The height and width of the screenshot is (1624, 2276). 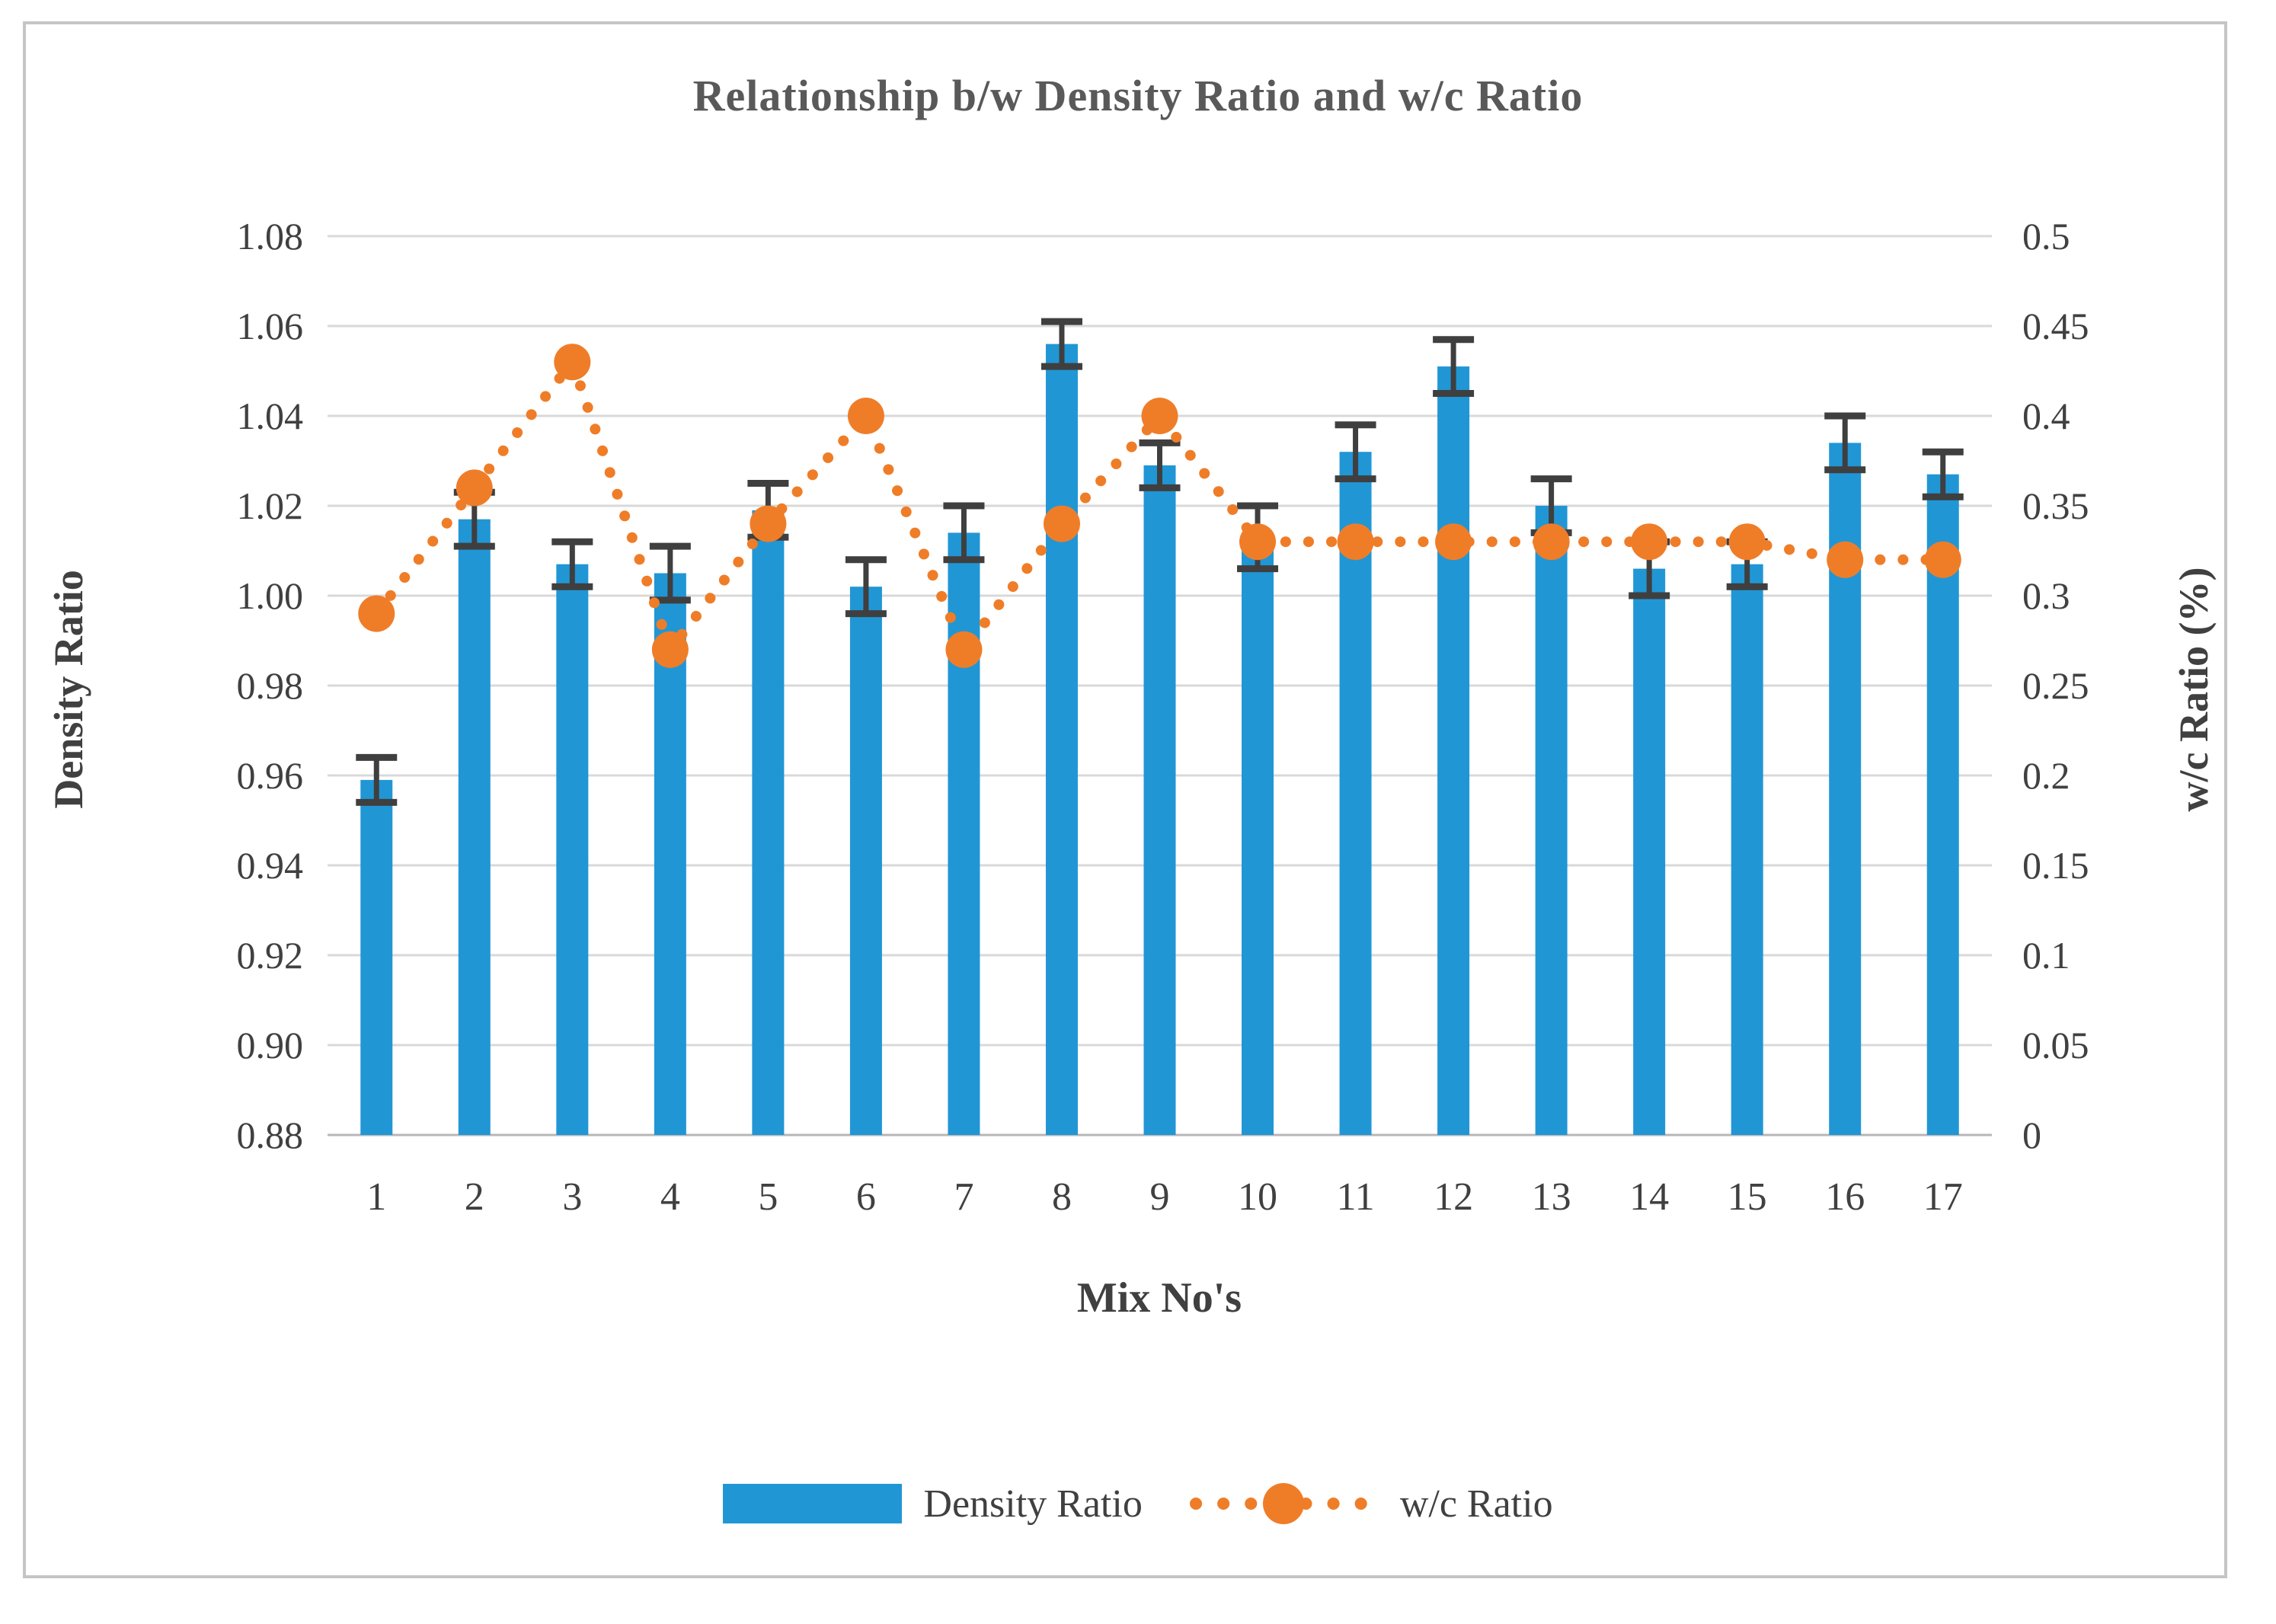 I want to click on left-axis-tick-label: 0.90, so click(x=270, y=1045).